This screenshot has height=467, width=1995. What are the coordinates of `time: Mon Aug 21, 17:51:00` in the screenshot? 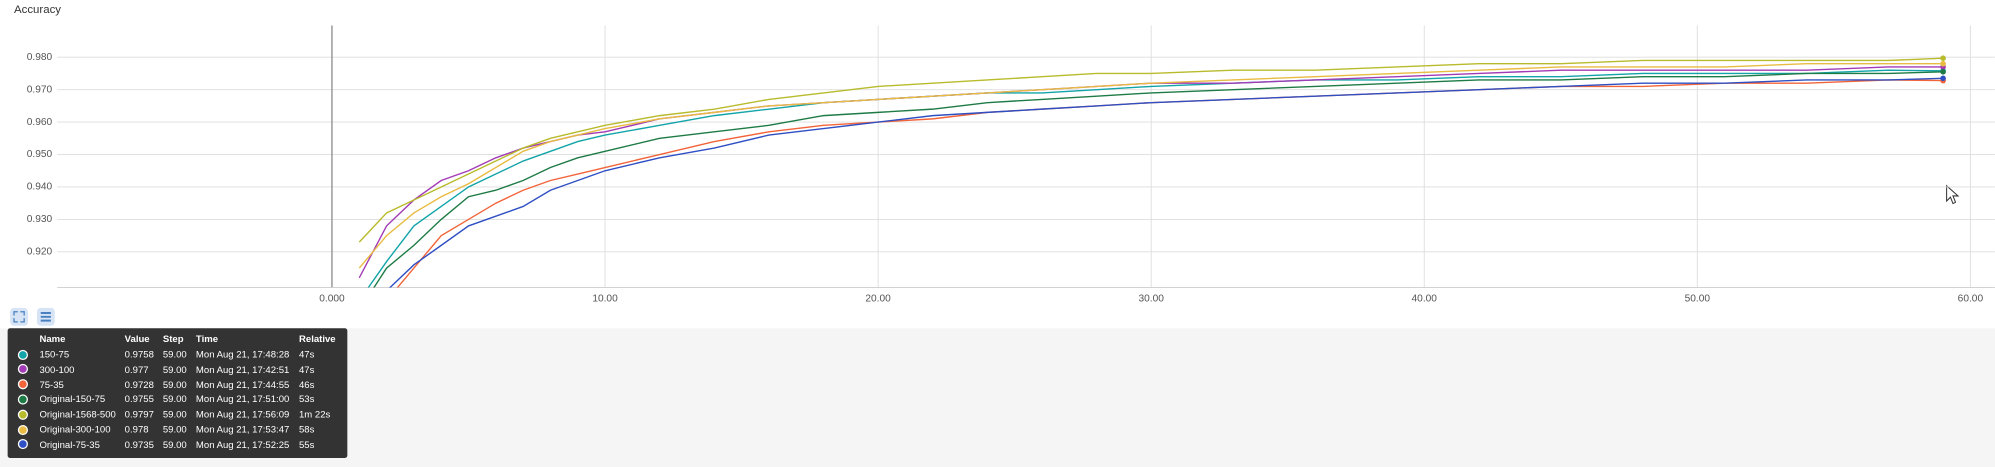 It's located at (242, 399).